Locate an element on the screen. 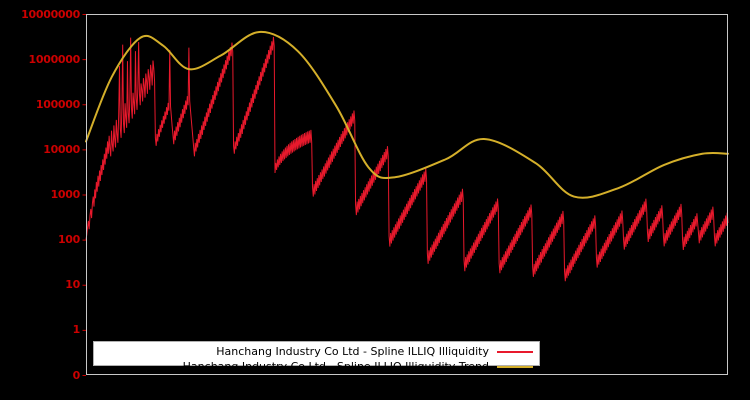  y-tick-label: 1 is located at coordinates (76, 330).